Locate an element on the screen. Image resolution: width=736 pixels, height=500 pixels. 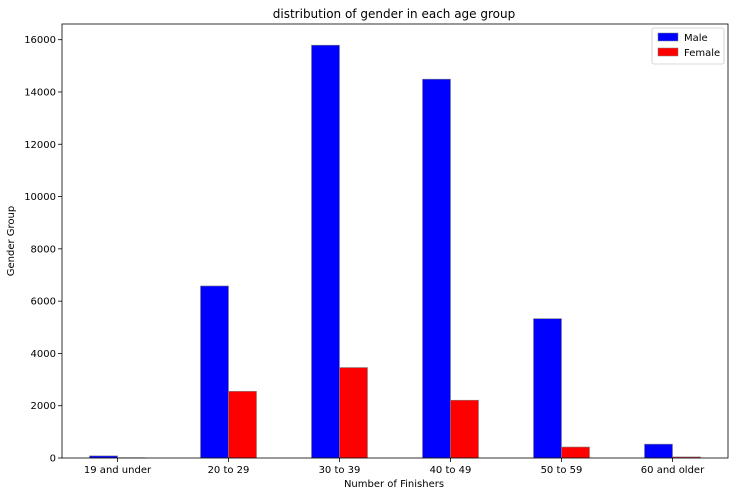
y-tick-label: 8000 is located at coordinates (43, 249).